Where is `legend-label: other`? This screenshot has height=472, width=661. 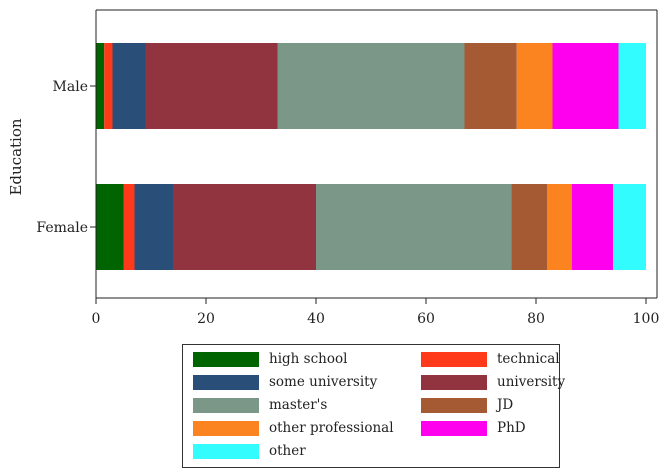
legend-label: other is located at coordinates (287, 451).